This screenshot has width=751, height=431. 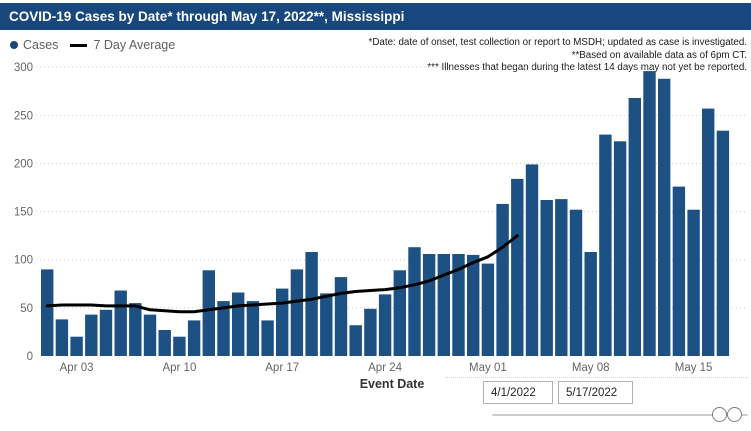 What do you see at coordinates (41, 45) in the screenshot?
I see `legend-cases-label: Cases` at bounding box center [41, 45].